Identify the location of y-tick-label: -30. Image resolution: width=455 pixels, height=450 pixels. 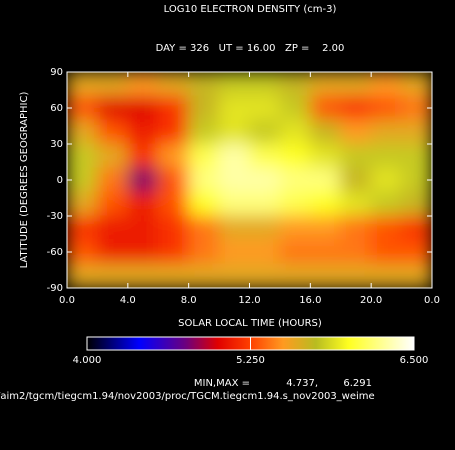
(55, 216).